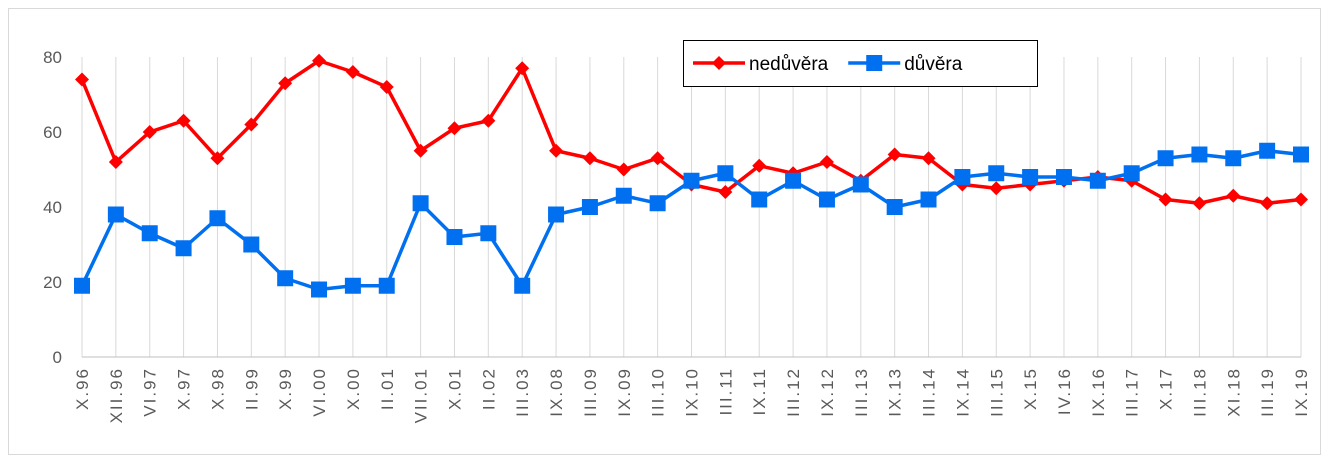 The height and width of the screenshot is (463, 1329). What do you see at coordinates (827, 392) in the screenshot?
I see `x-tick-label: IX.12` at bounding box center [827, 392].